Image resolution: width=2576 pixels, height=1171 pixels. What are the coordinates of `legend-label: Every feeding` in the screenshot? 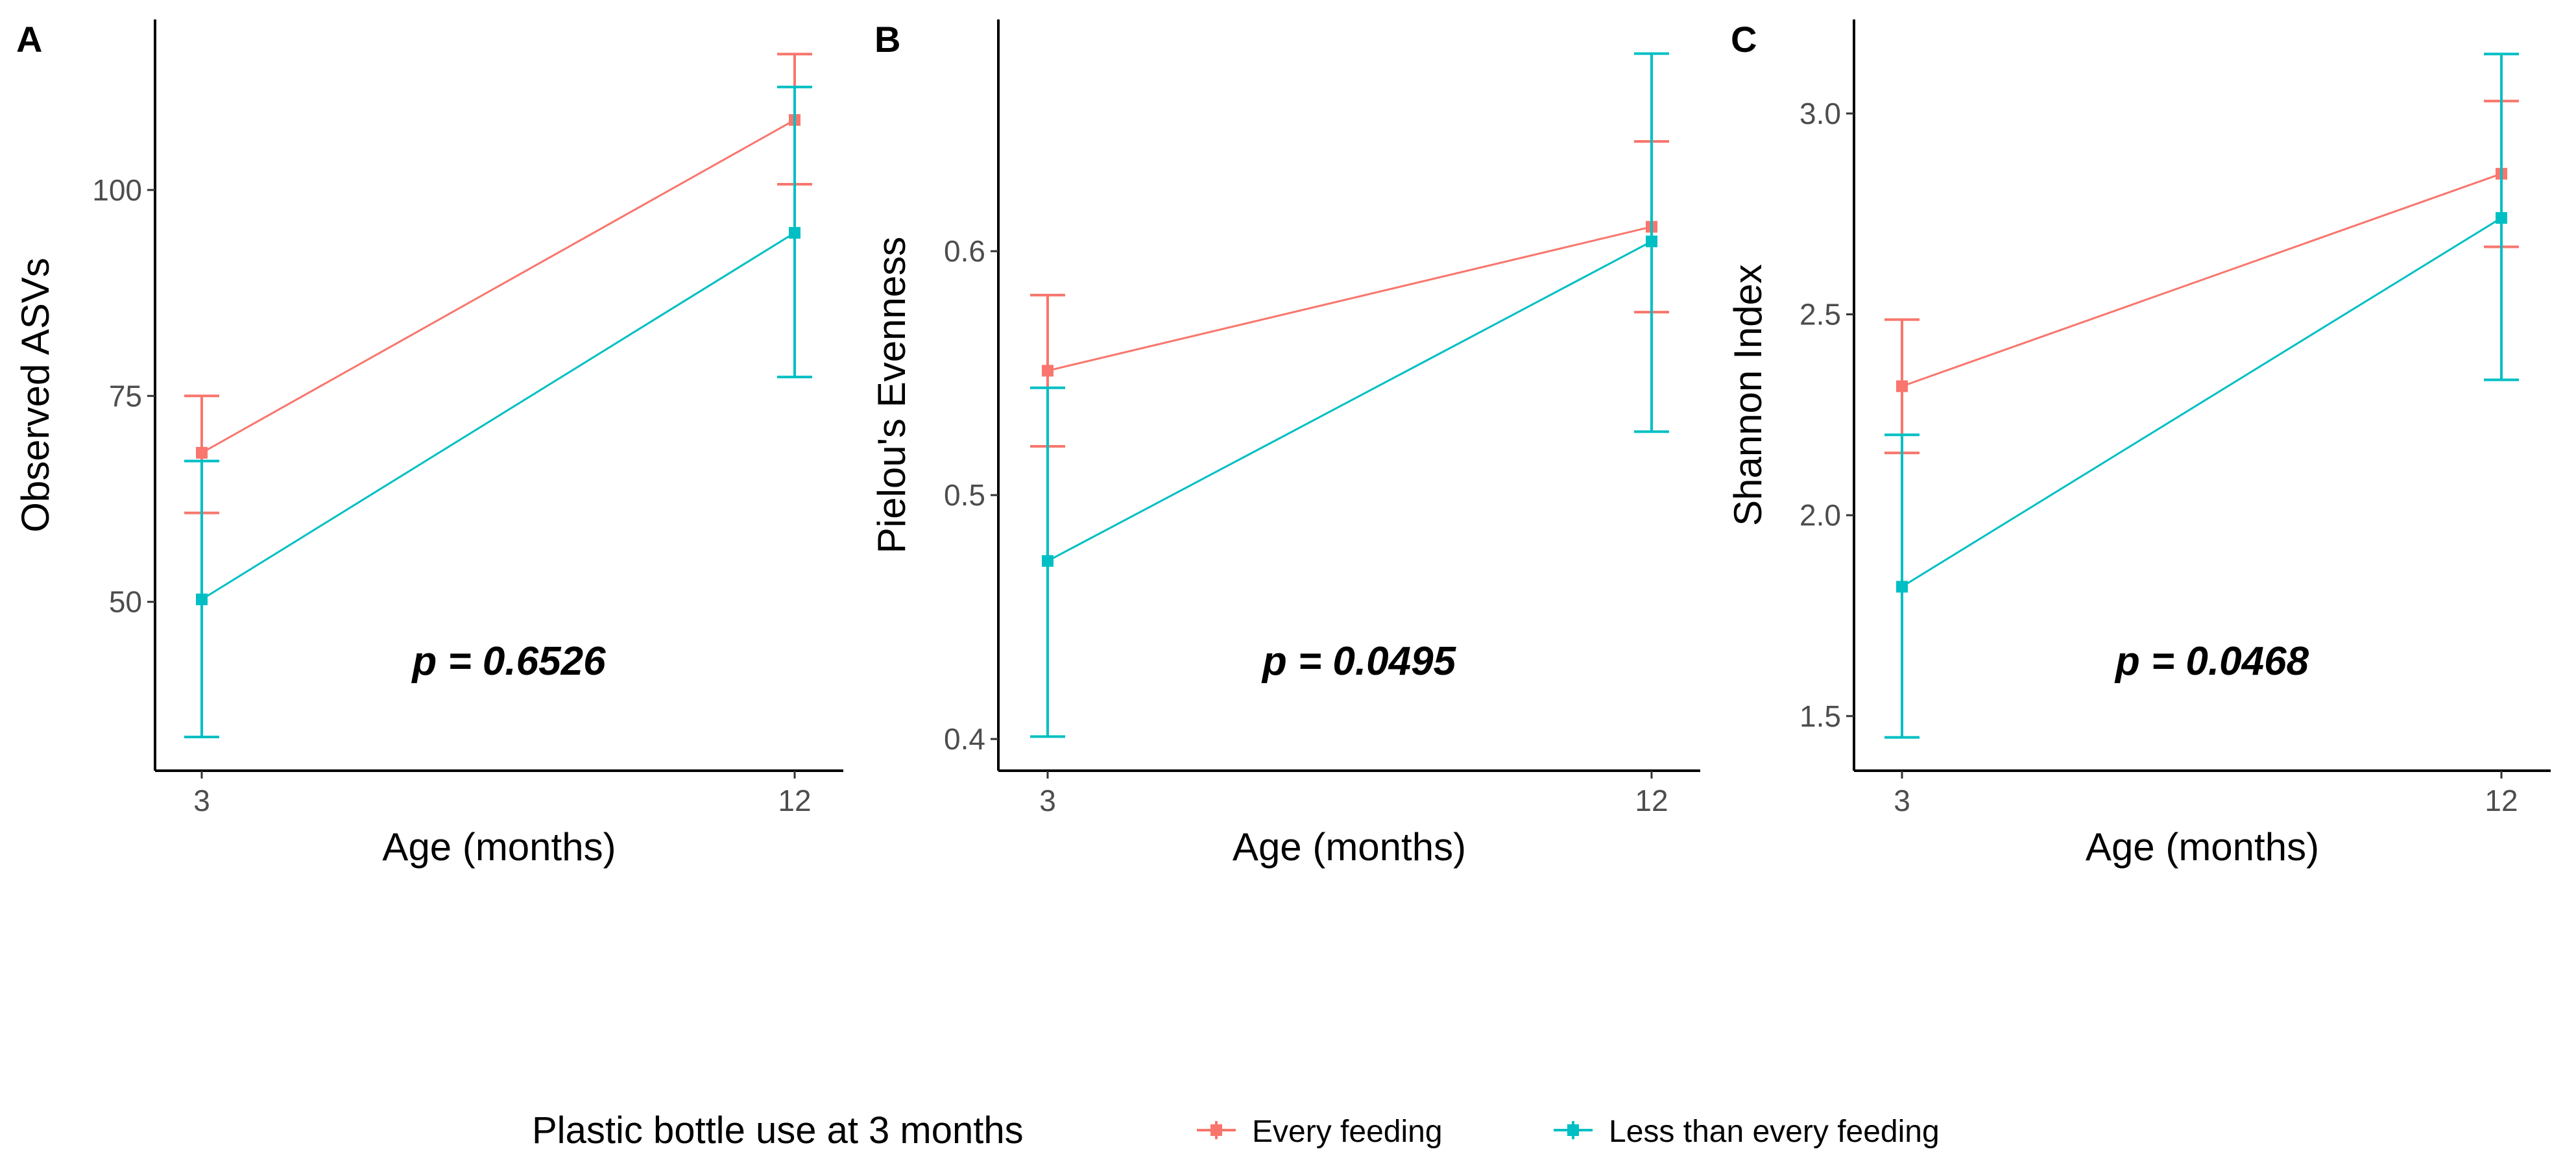 It's located at (1347, 1132).